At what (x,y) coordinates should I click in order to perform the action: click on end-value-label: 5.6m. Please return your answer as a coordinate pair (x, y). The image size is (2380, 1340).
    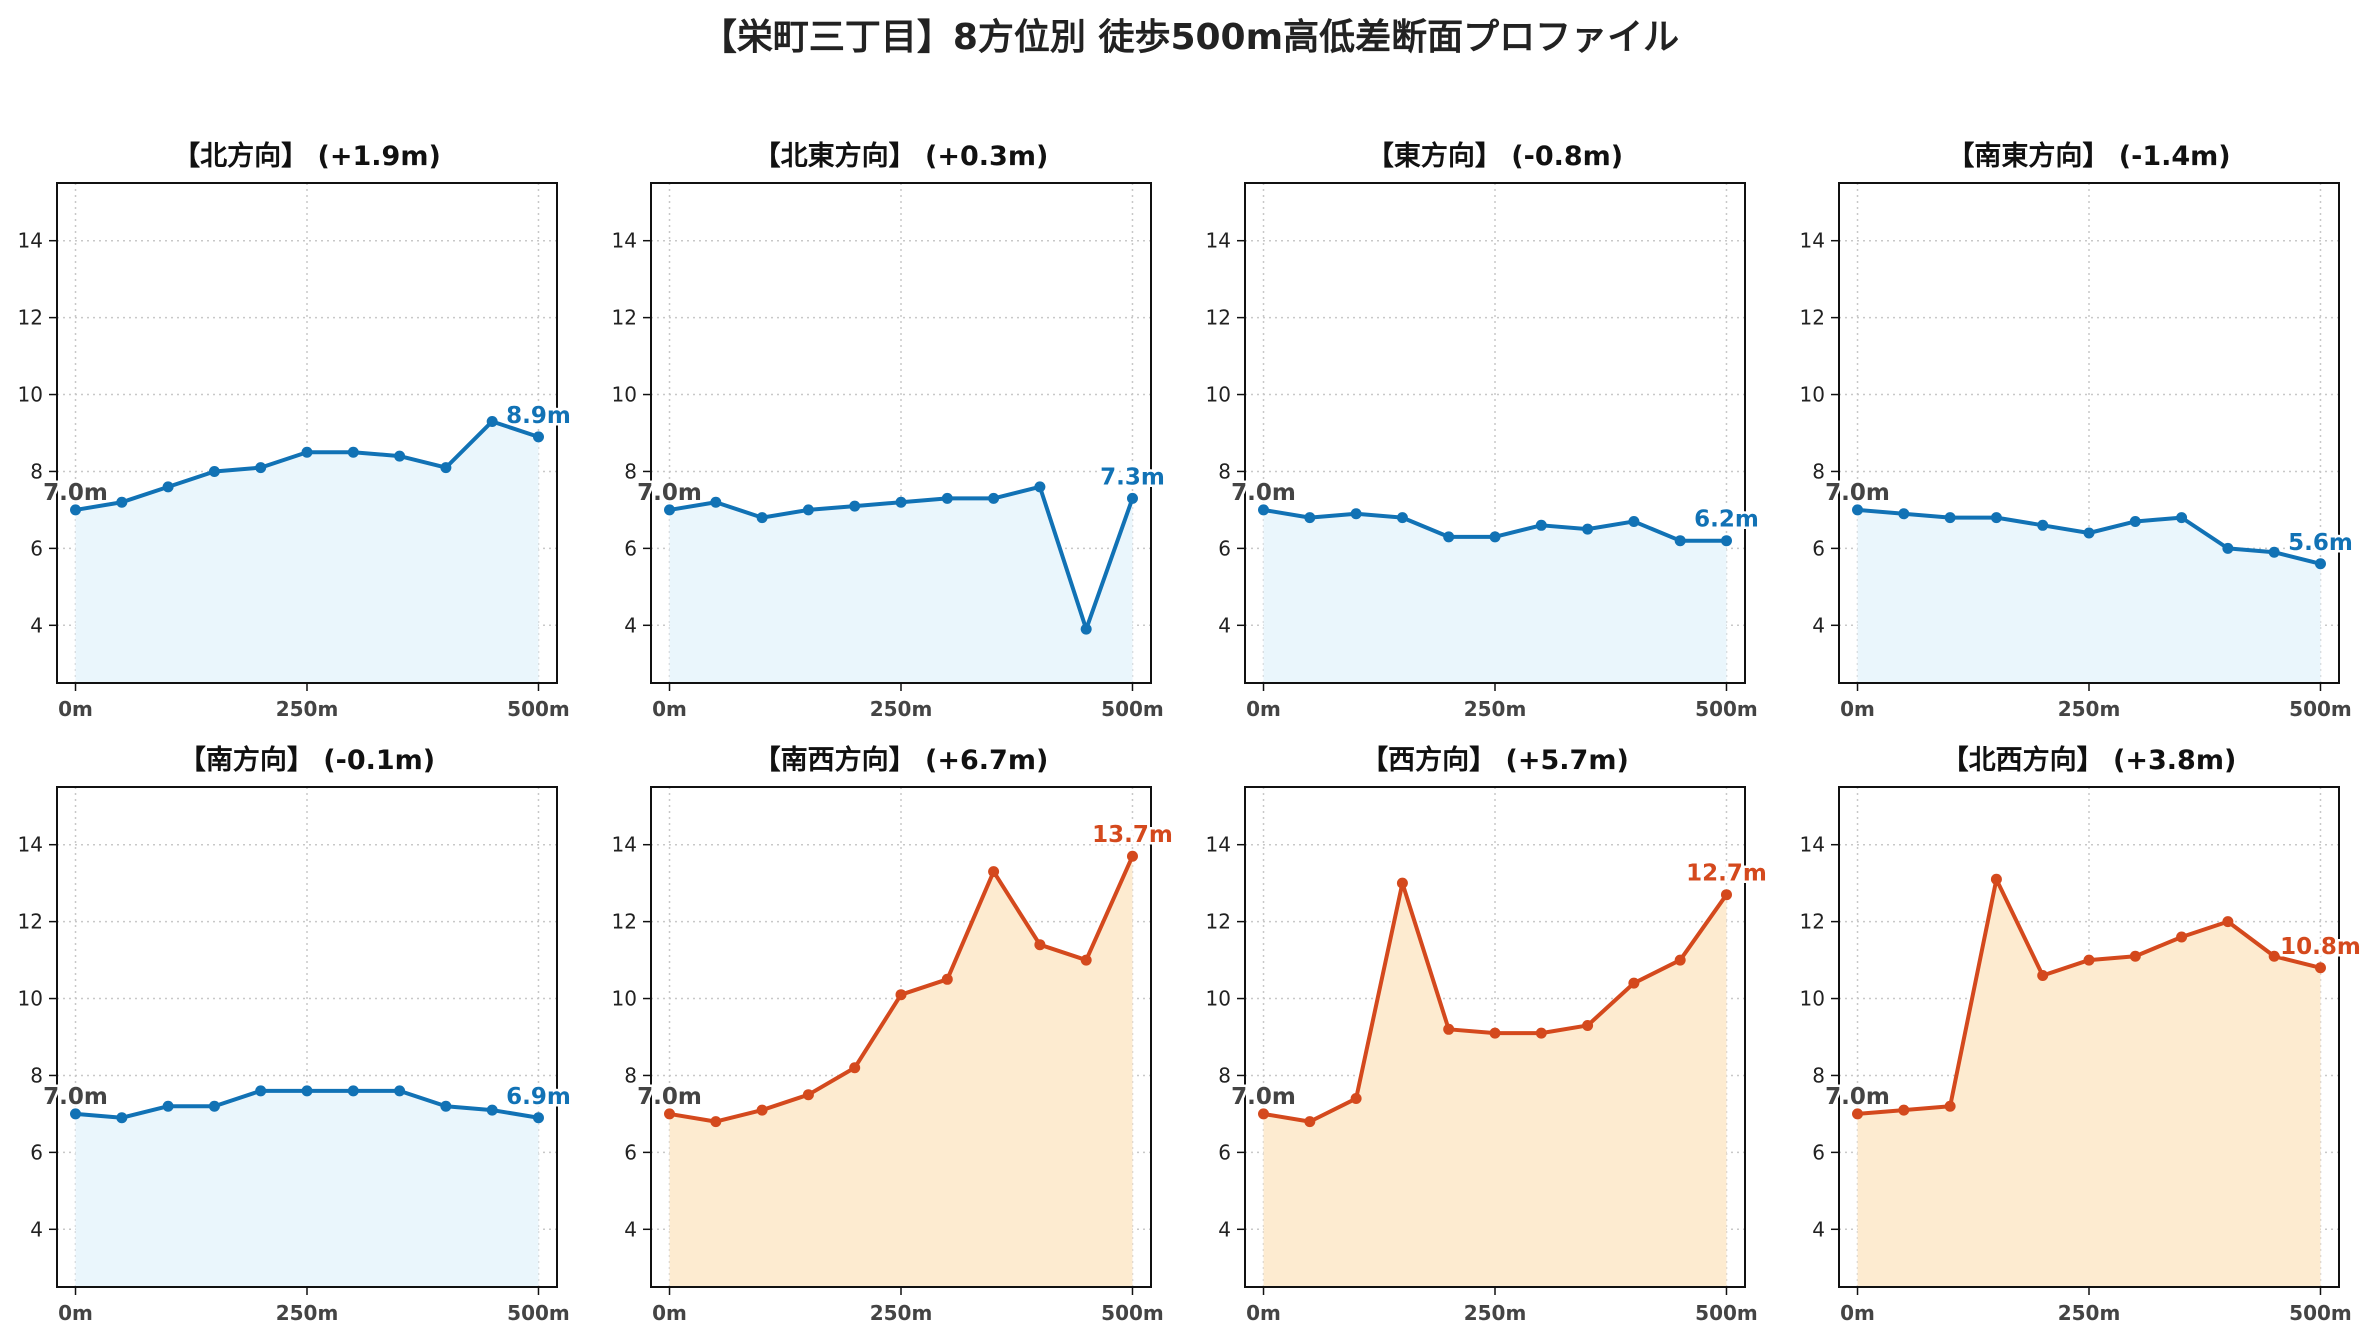
    Looking at the image, I should click on (2320, 543).